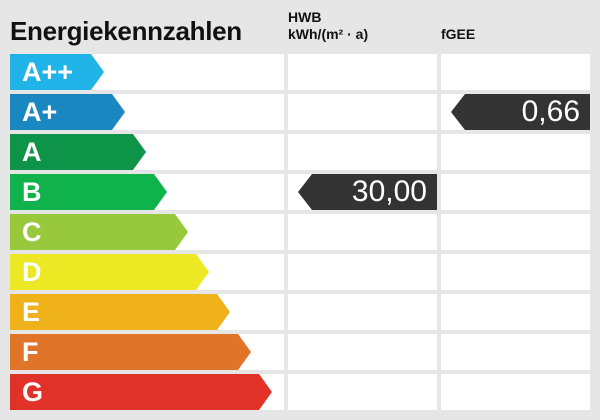 This screenshot has height=420, width=600. Describe the element at coordinates (367, 192) in the screenshot. I see `hwb-value-marker: 30,00` at that location.